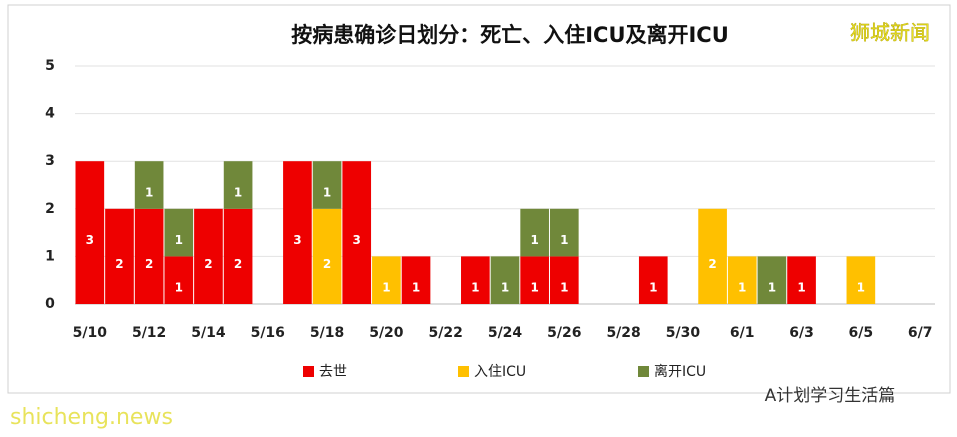 This screenshot has width=957, height=437. I want to click on footer: A计划学习生活篇, so click(830, 396).